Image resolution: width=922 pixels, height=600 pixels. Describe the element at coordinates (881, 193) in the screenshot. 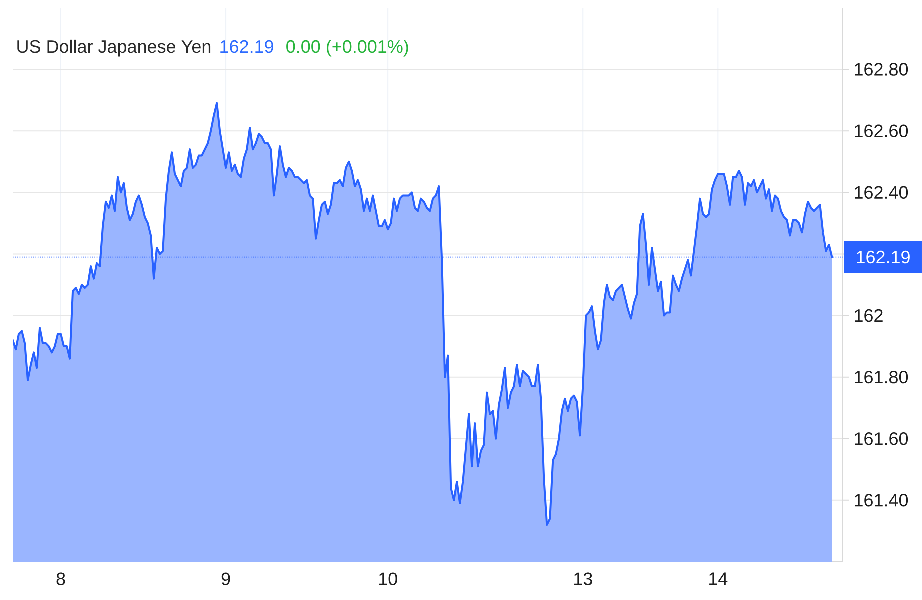

I see `y-tick-label: 162.40` at that location.